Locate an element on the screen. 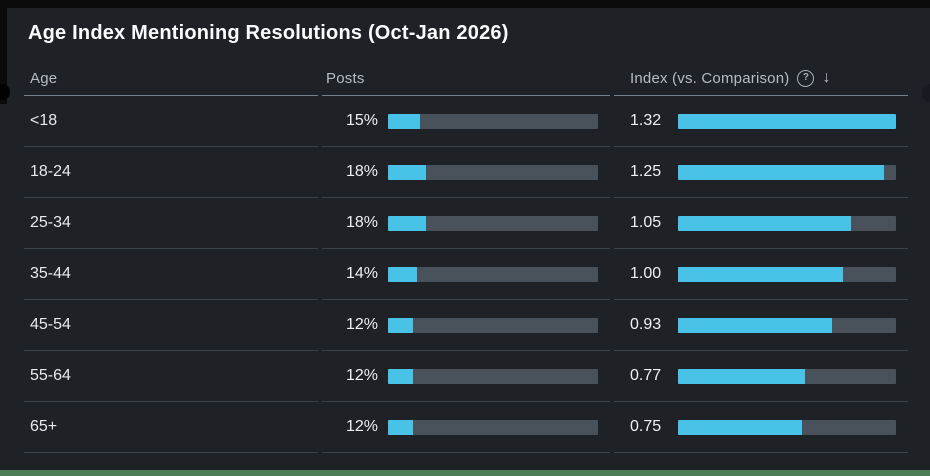  posts-percent-value: 15% is located at coordinates (361, 120).